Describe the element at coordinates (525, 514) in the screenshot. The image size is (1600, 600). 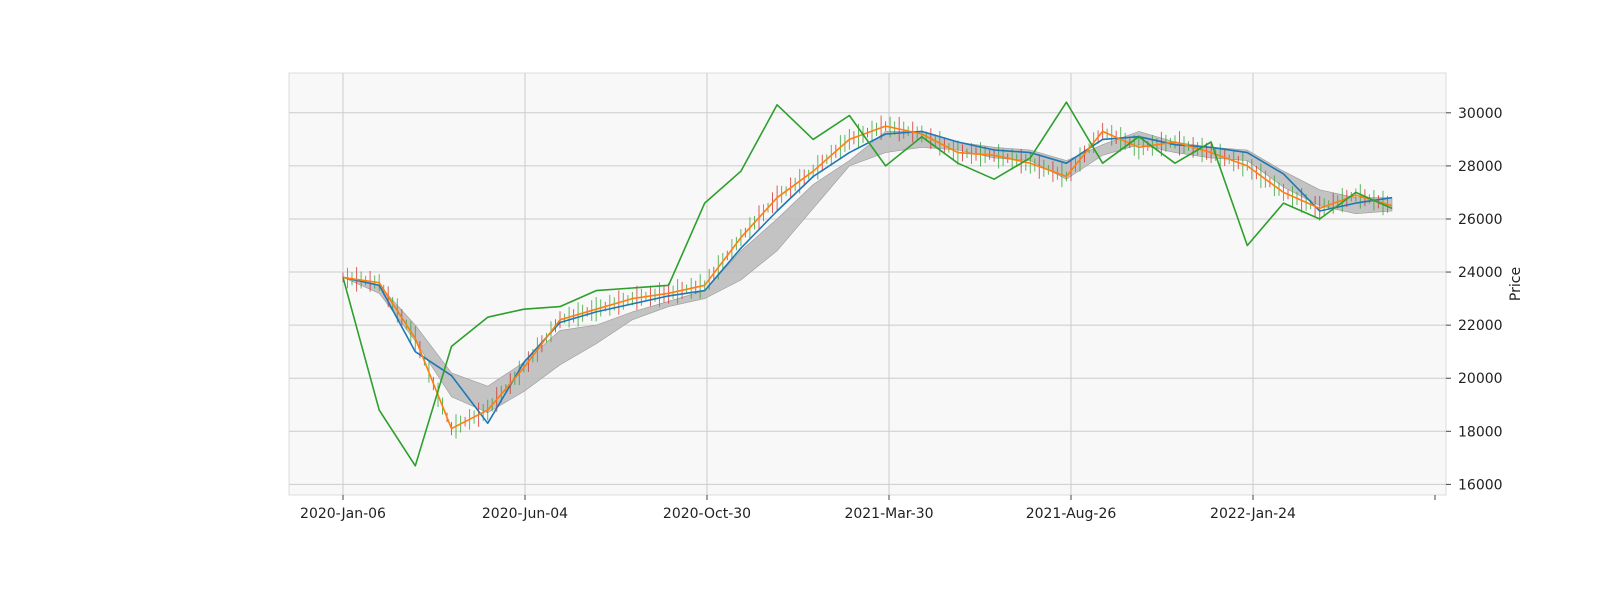
I see `x-tick-label: 2020-Jun-04` at that location.